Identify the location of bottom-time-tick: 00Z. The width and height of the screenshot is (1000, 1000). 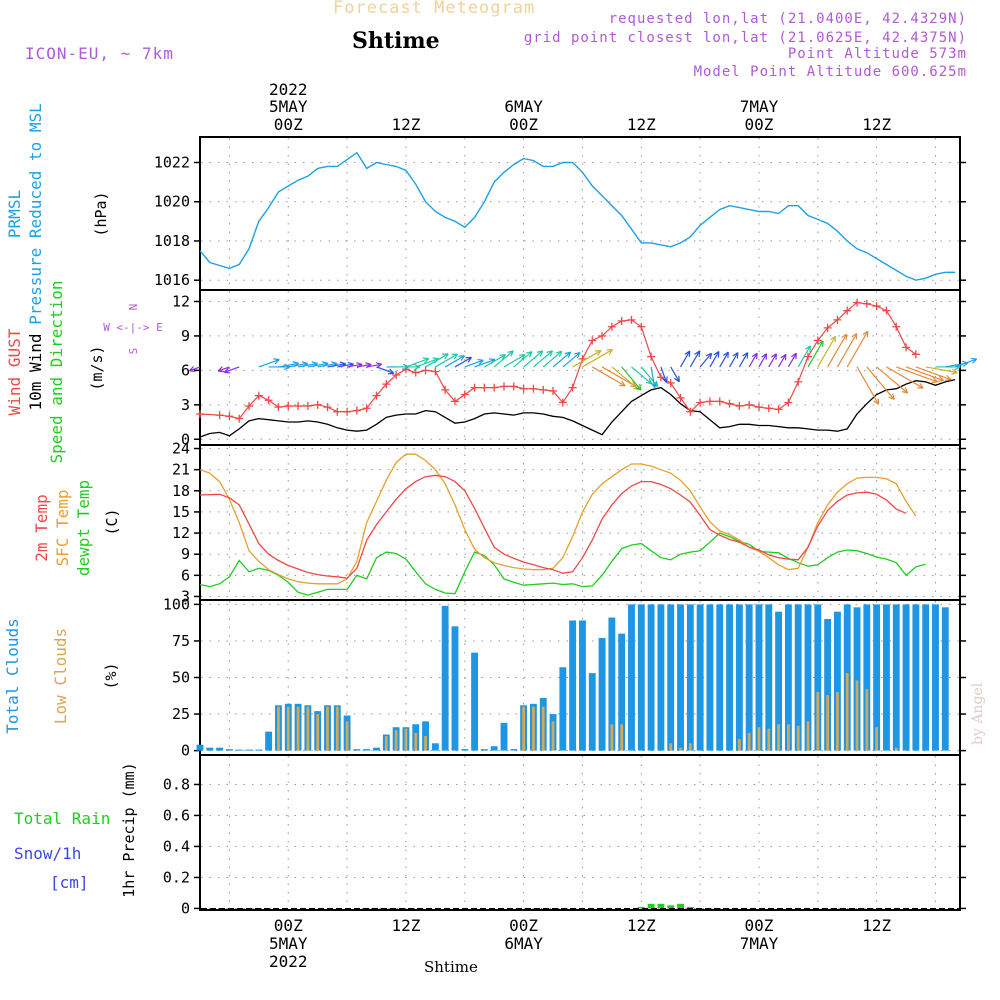
(523, 925).